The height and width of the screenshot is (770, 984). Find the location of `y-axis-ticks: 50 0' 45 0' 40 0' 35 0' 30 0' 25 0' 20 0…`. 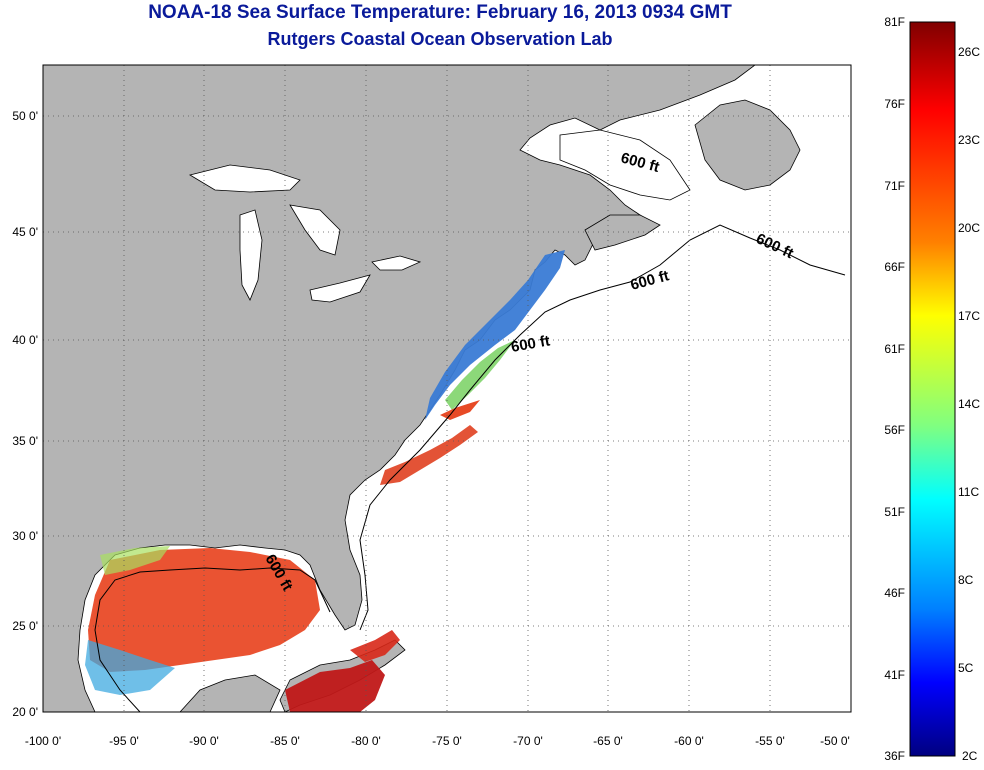

y-axis-ticks: 50 0' 45 0' 40 0' 35 0' 30 0' 25 0' 20 0… is located at coordinates (25, 414).